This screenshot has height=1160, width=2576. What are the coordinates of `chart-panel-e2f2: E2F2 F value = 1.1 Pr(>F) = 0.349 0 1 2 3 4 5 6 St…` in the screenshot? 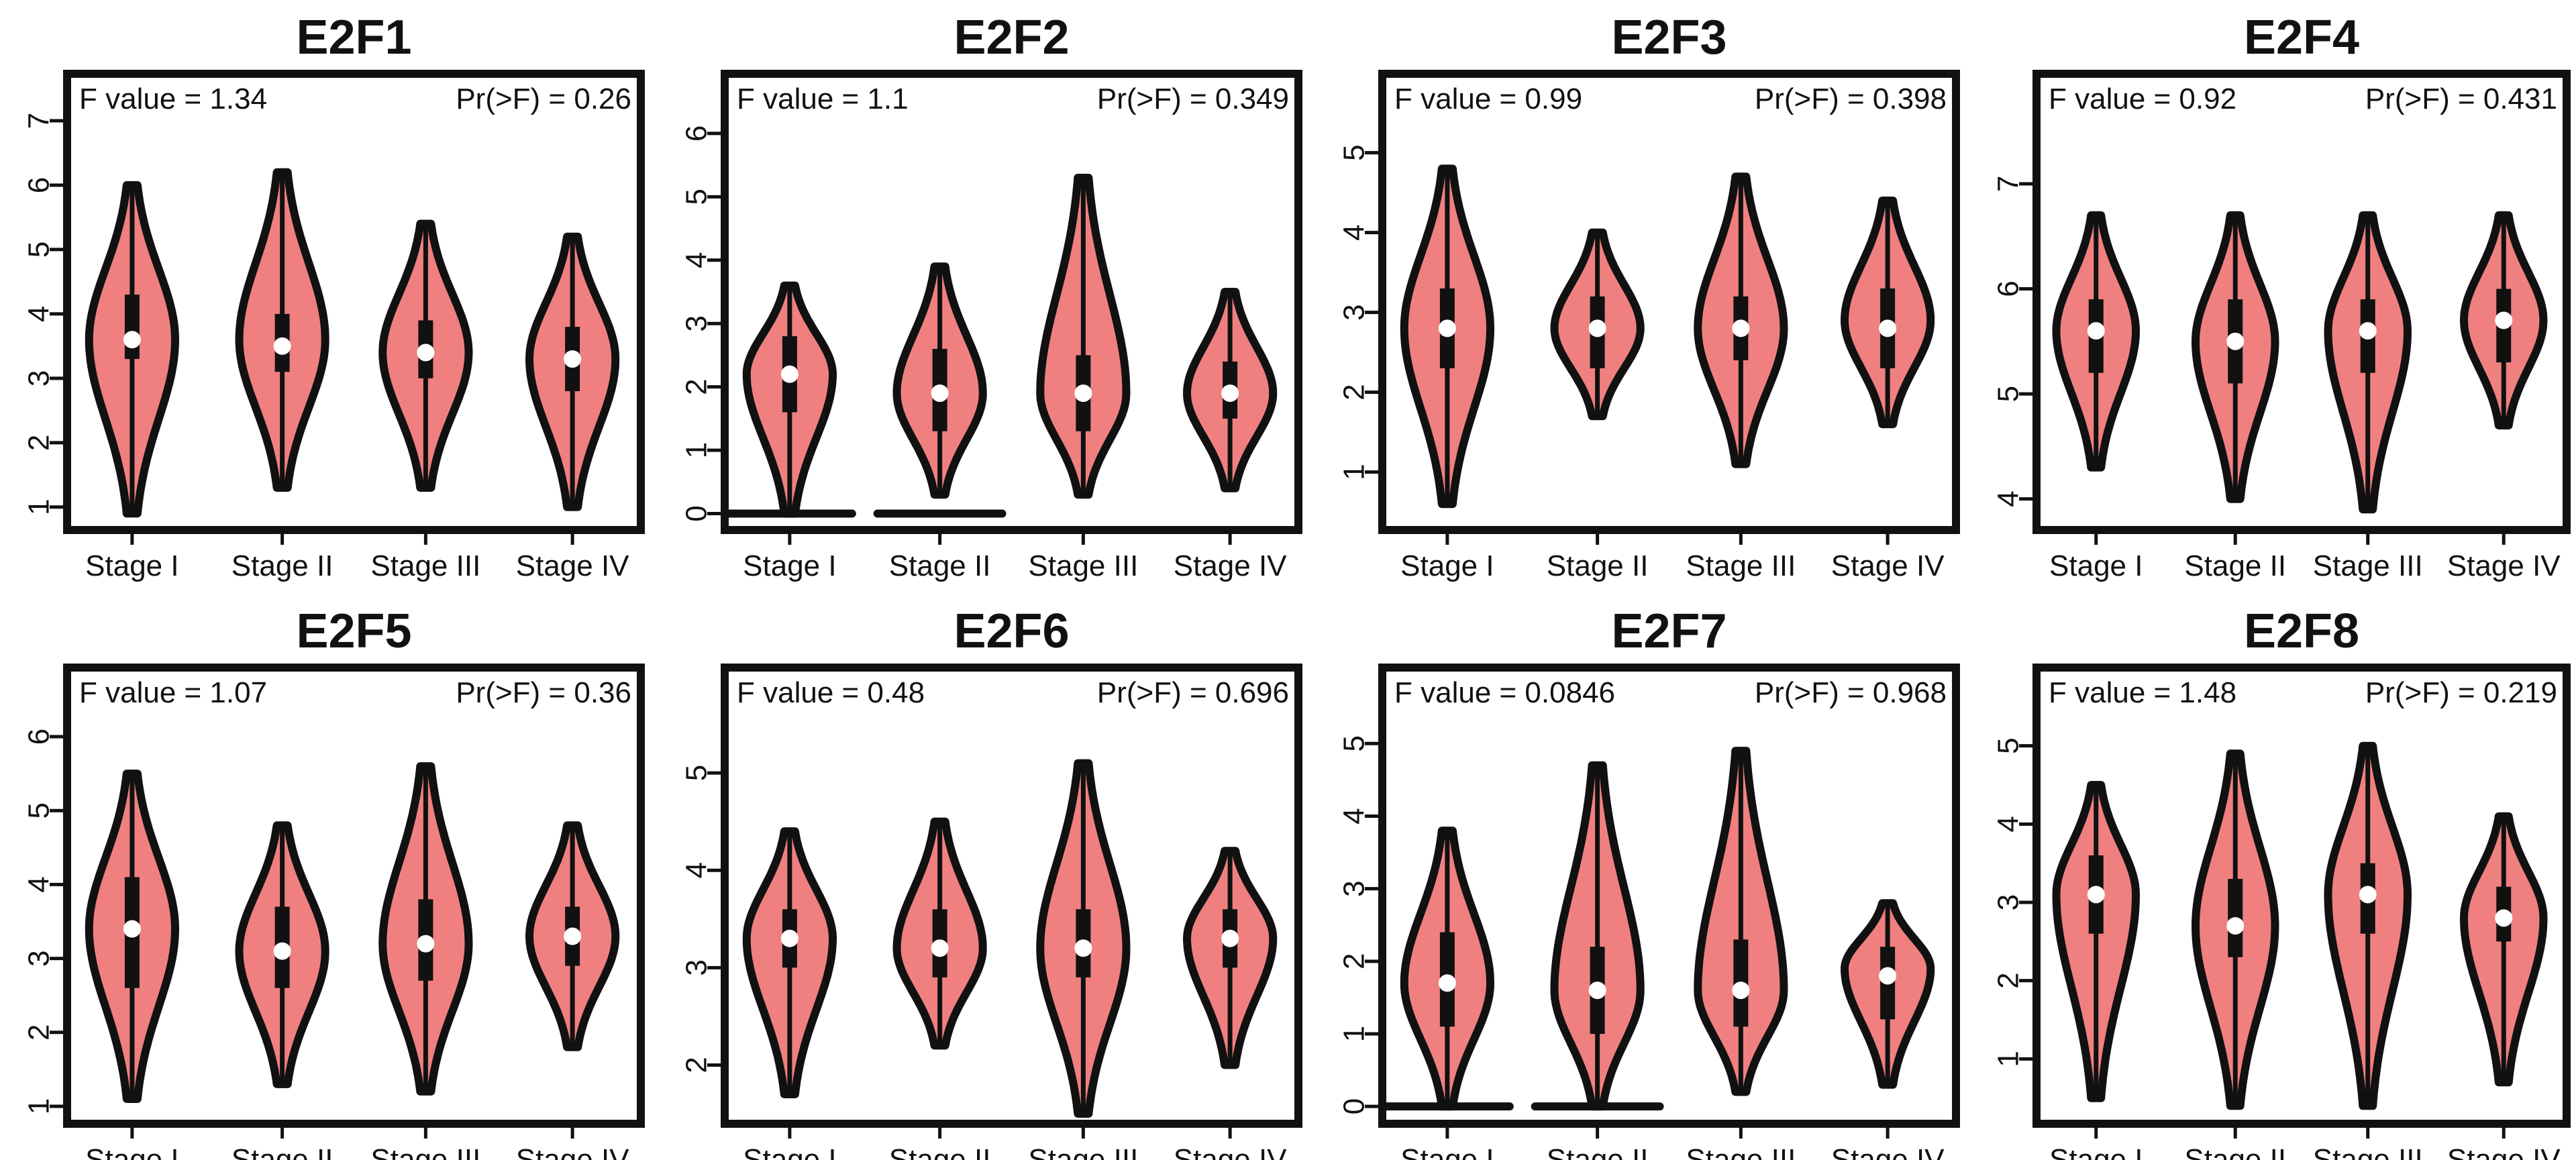 It's located at (991, 296).